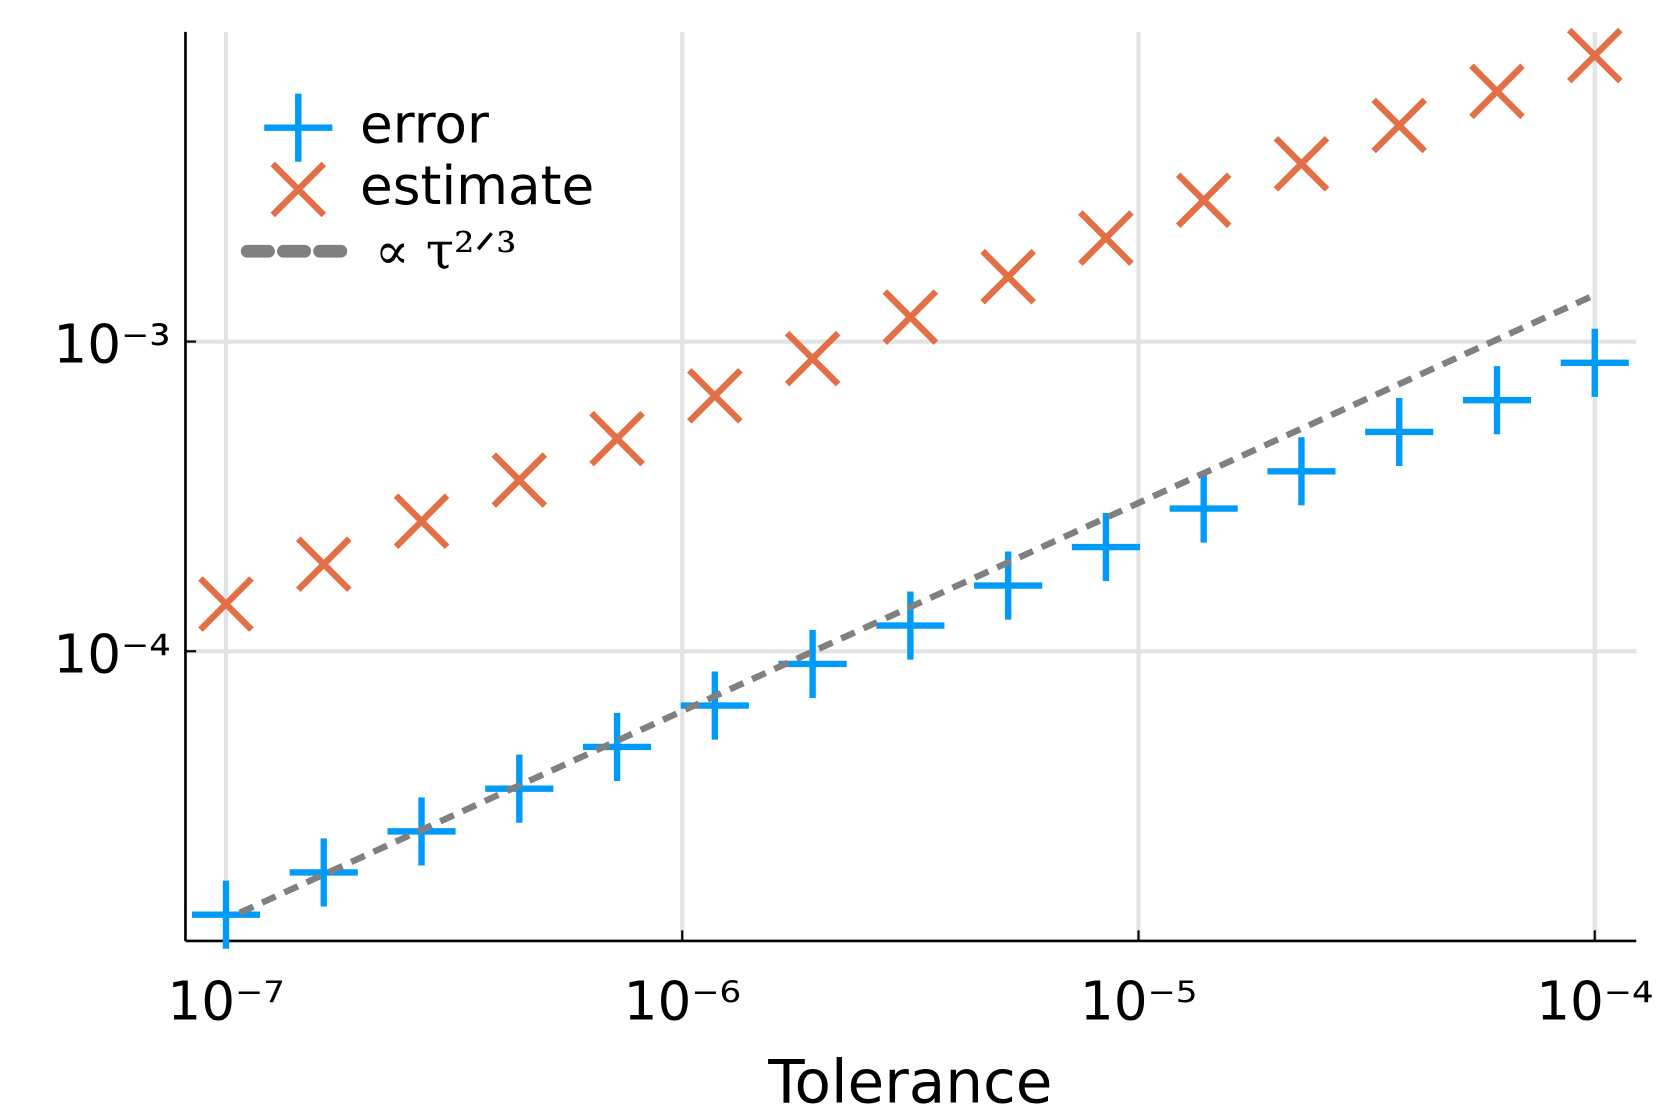 The image size is (1661, 1107). Describe the element at coordinates (1138, 1001) in the screenshot. I see `x-tick-label: 10⁻⁵` at that location.